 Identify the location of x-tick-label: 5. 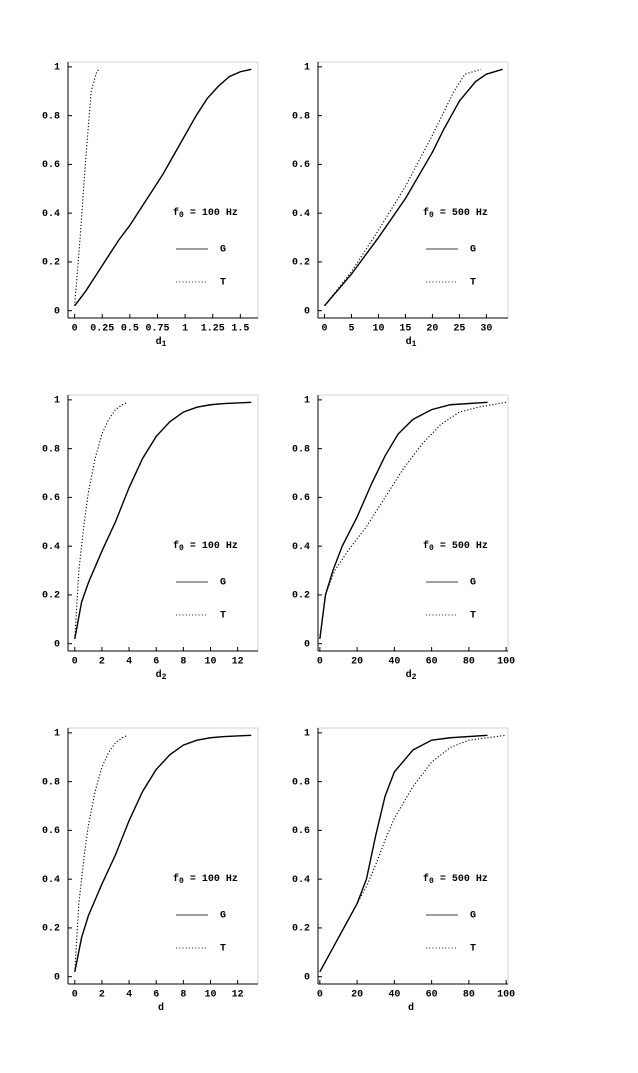
(351, 329).